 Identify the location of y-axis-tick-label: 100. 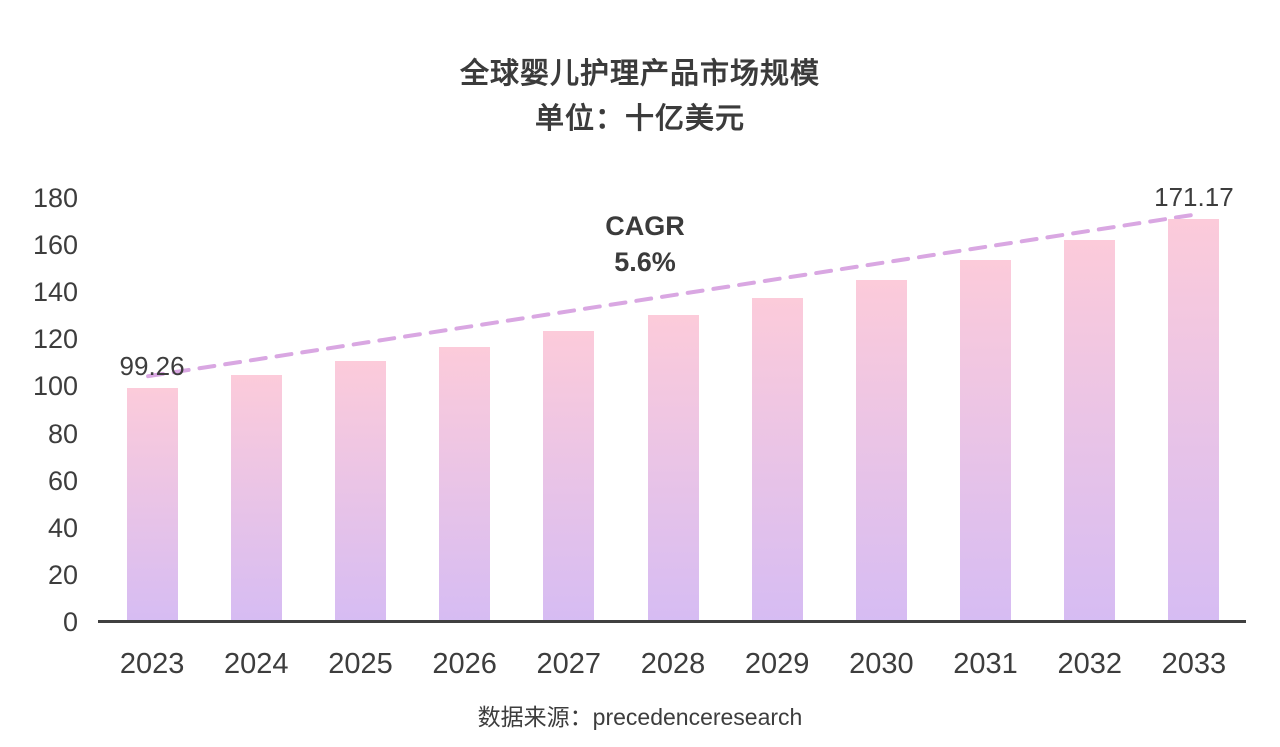
(55, 386).